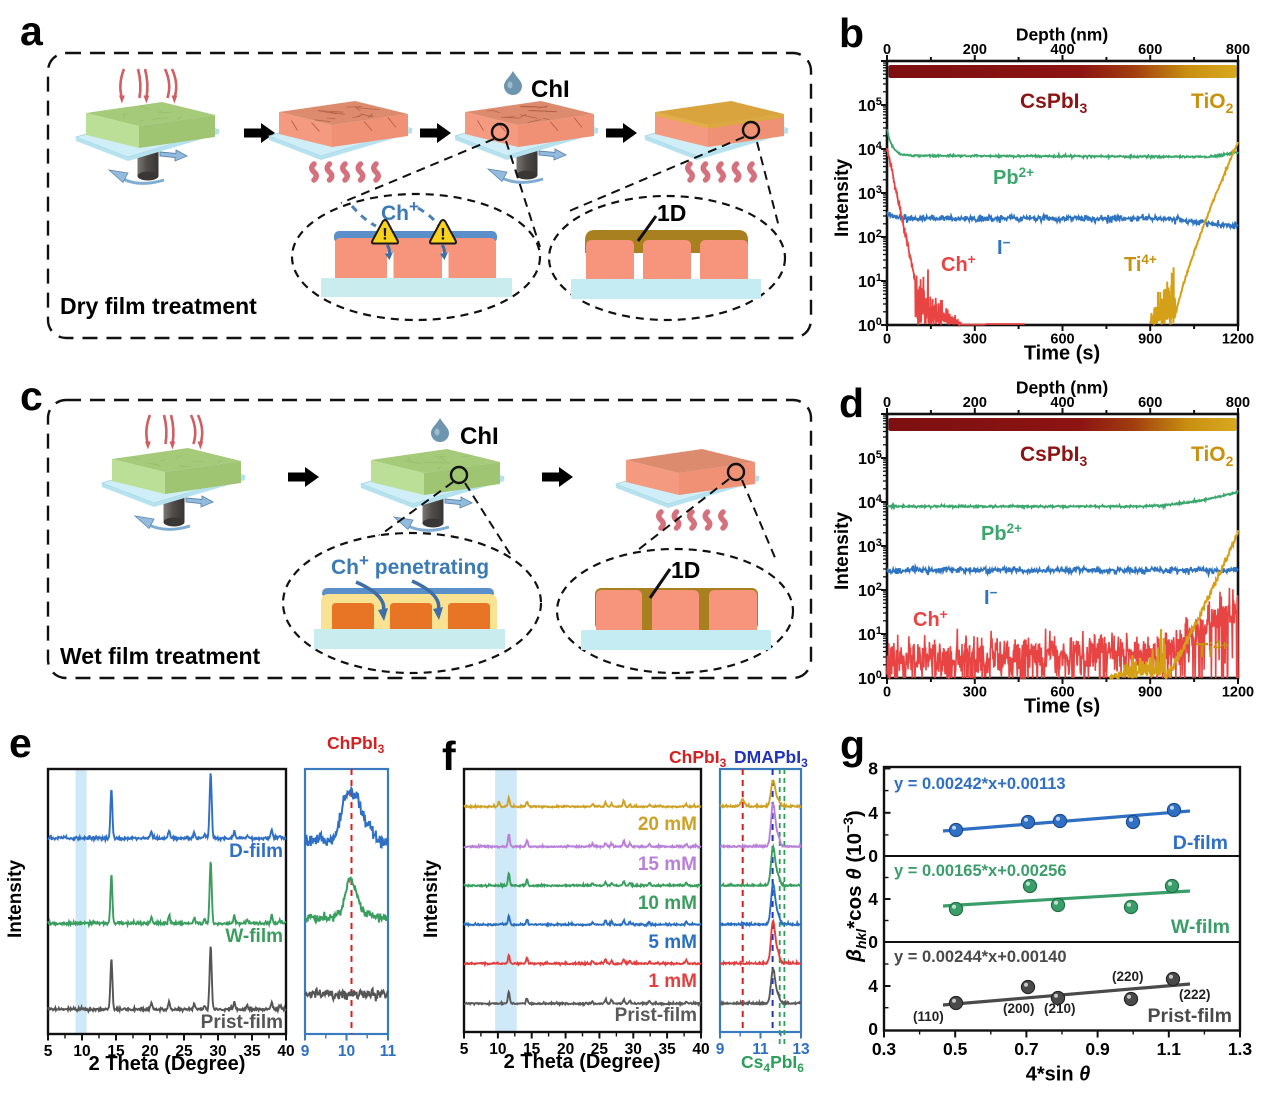 This screenshot has width=1270, height=1098. What do you see at coordinates (600, 1049) in the screenshot?
I see `svg-text: 25` at bounding box center [600, 1049].